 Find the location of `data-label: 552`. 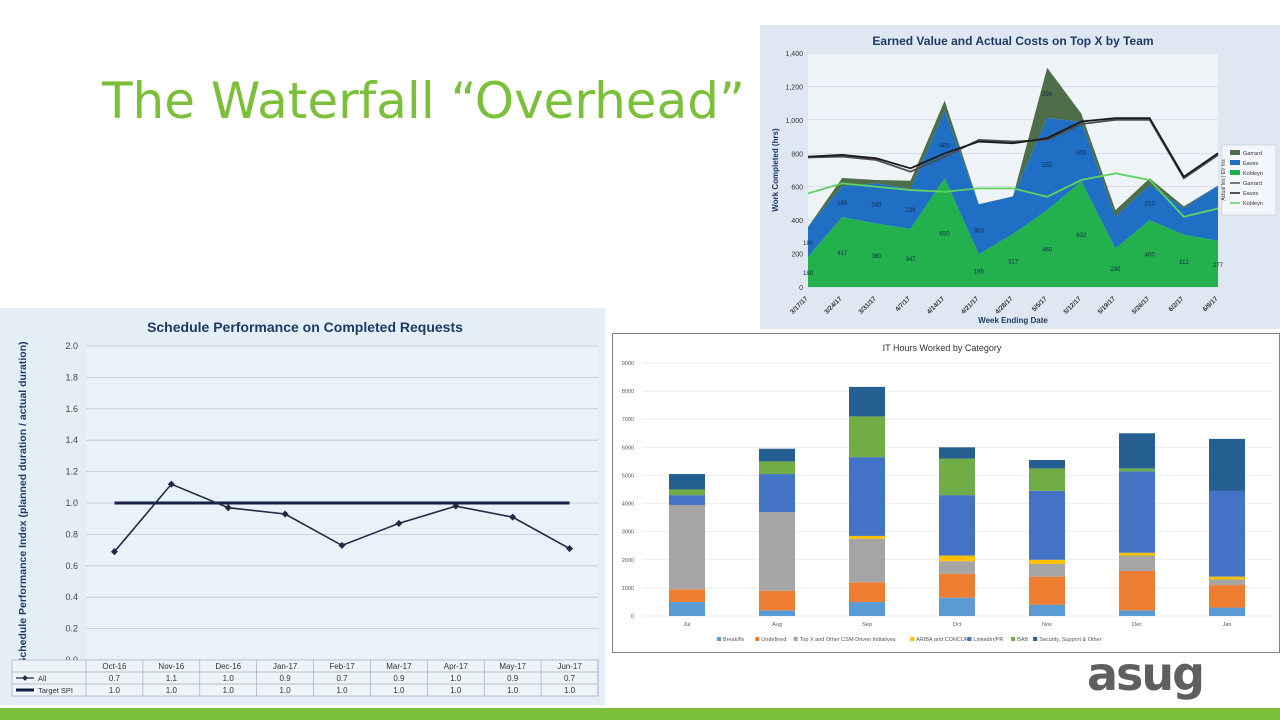

data-label: 552 is located at coordinates (1047, 166).